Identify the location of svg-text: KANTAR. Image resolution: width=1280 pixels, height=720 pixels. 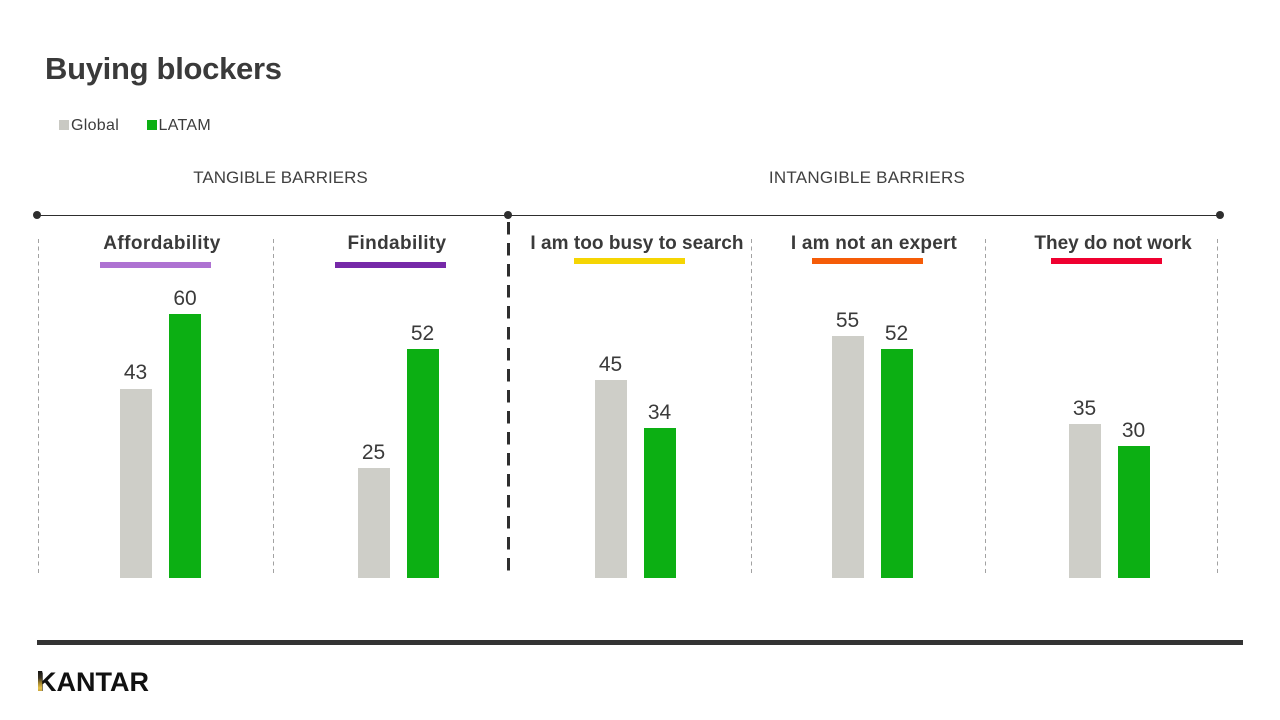
(93, 681).